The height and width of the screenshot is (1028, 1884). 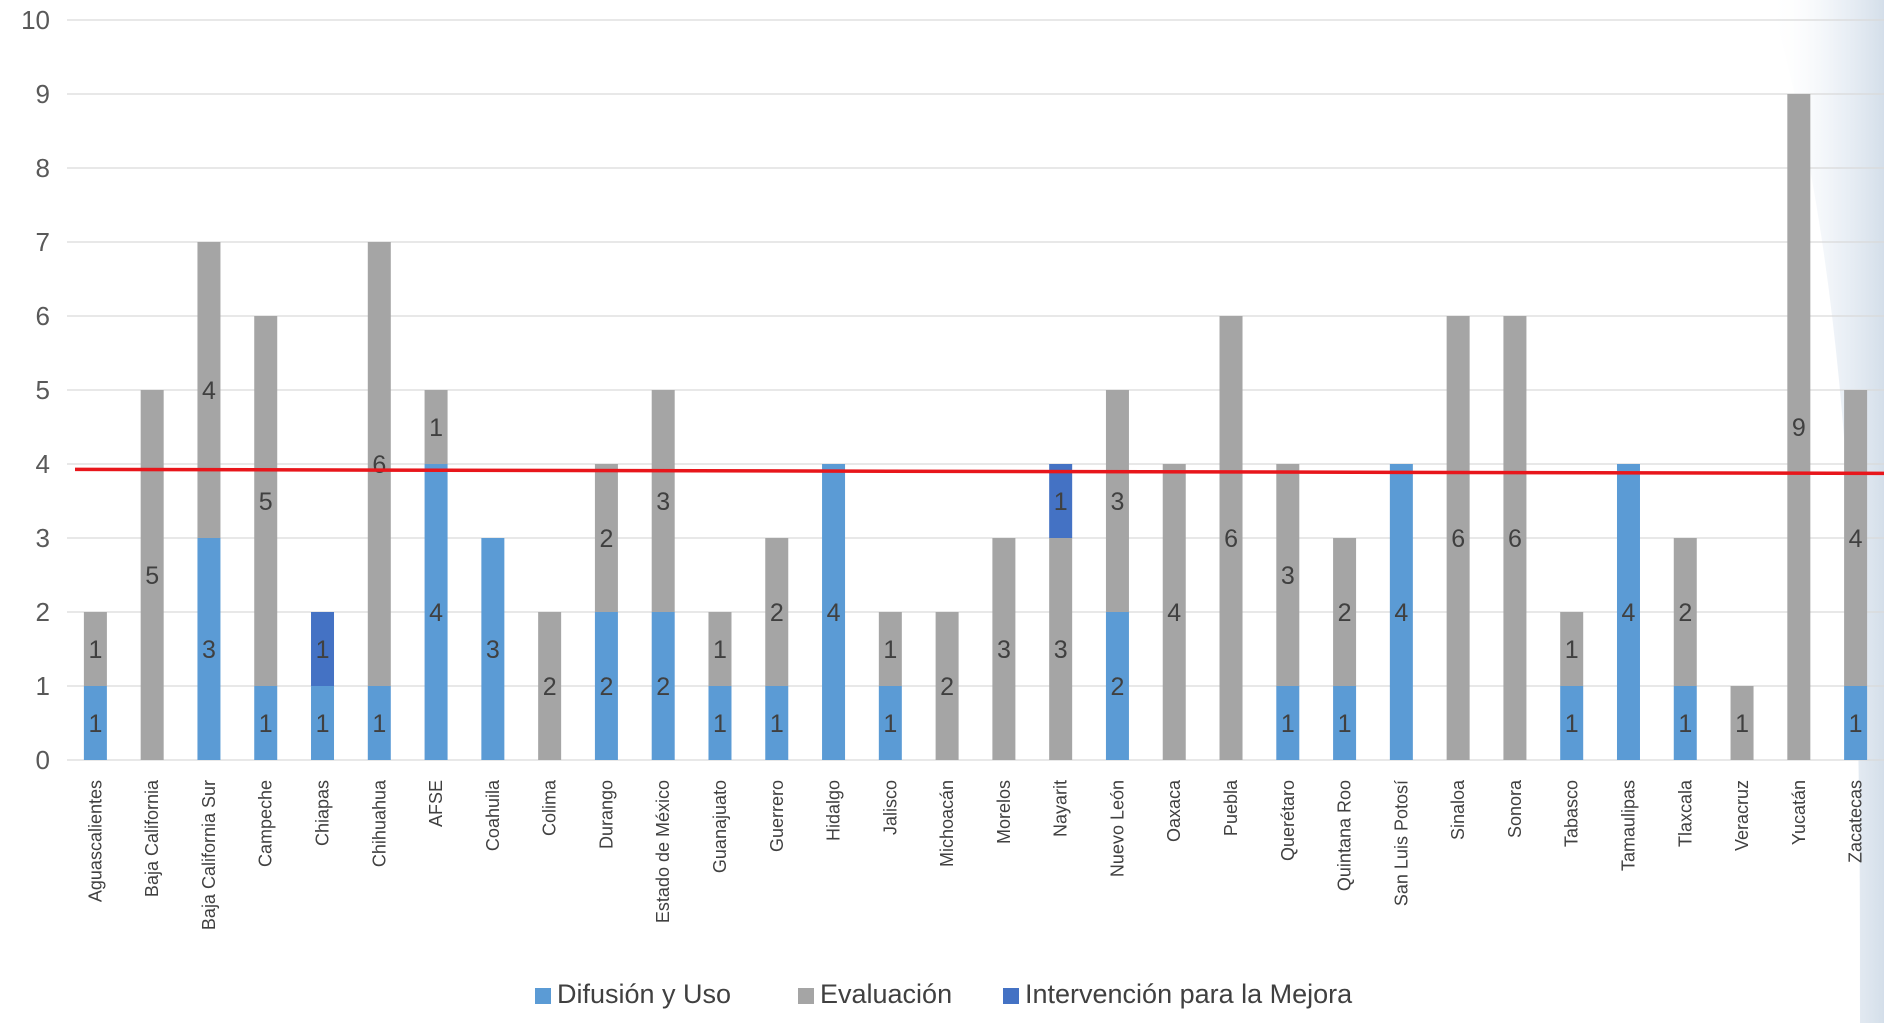 I want to click on x-tick-label: Aguascalientes, so click(x=95, y=841).